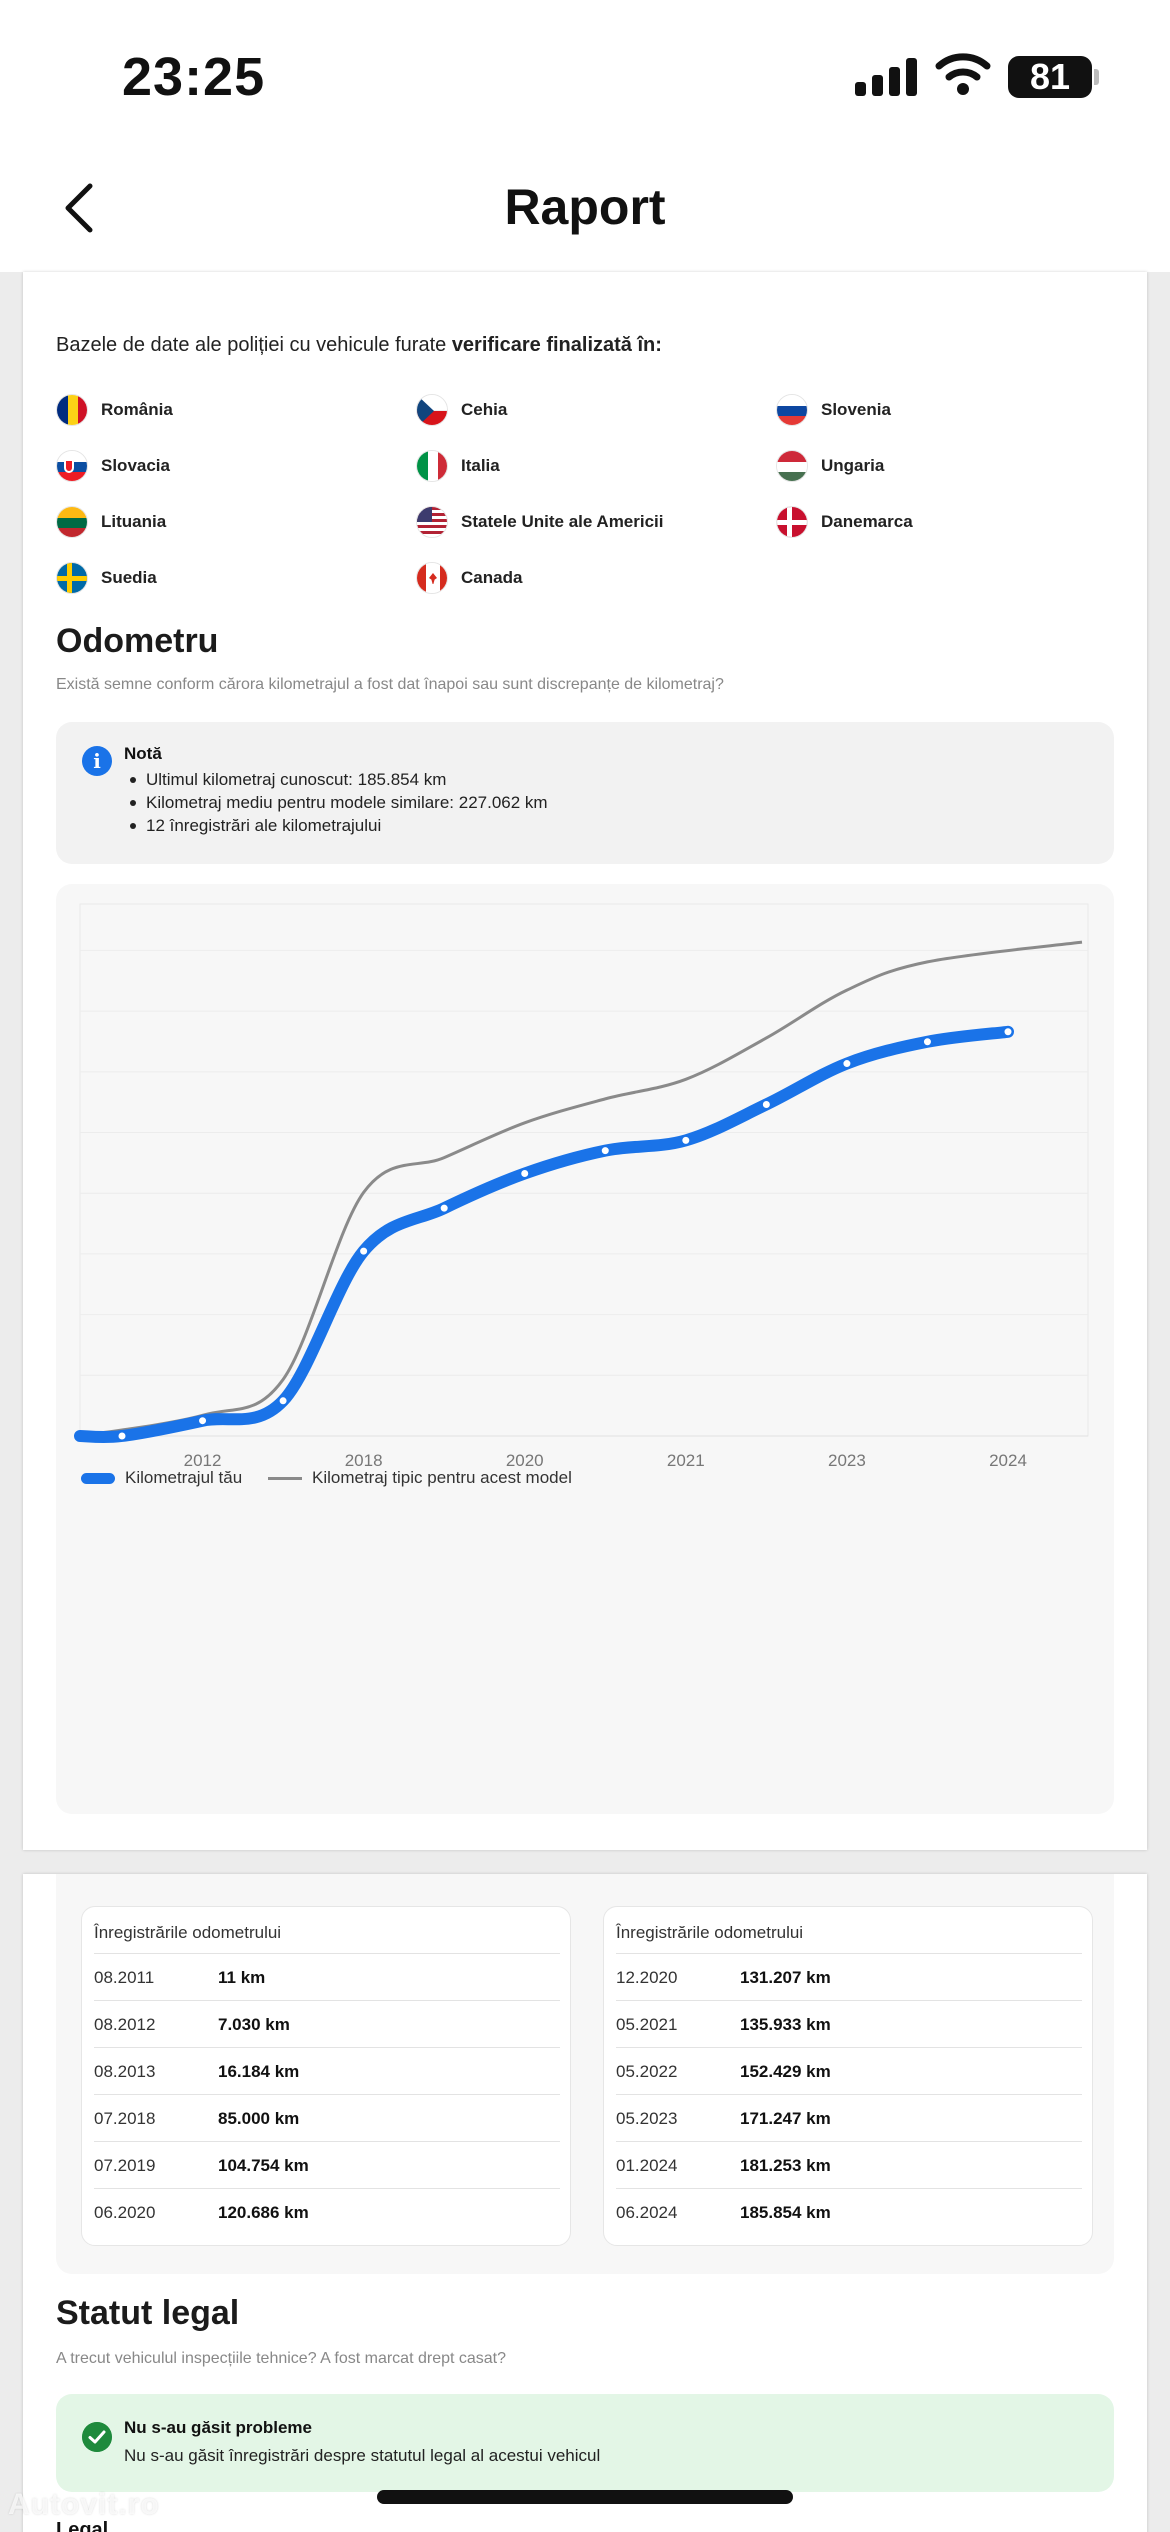  I want to click on x-tick-label: 2024, so click(1008, 1460).